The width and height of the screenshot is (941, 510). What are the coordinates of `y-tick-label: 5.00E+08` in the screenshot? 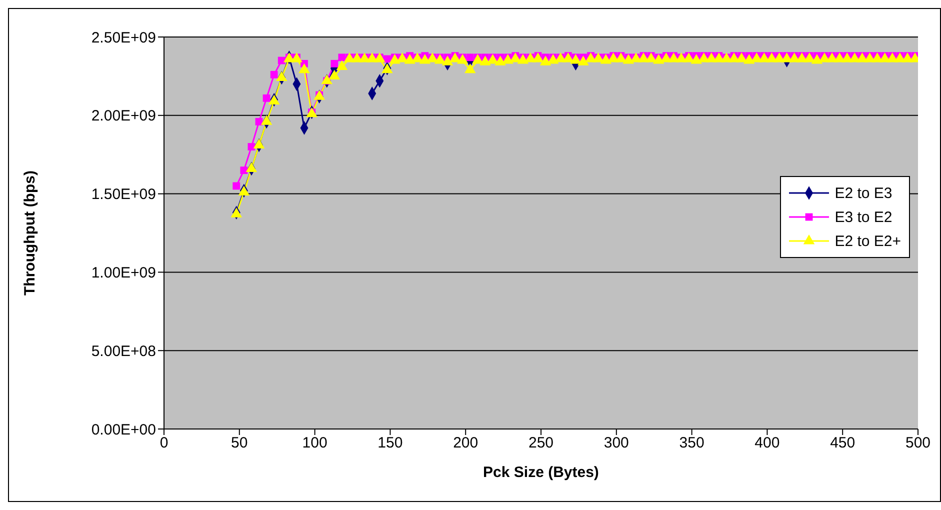 It's located at (123, 351).